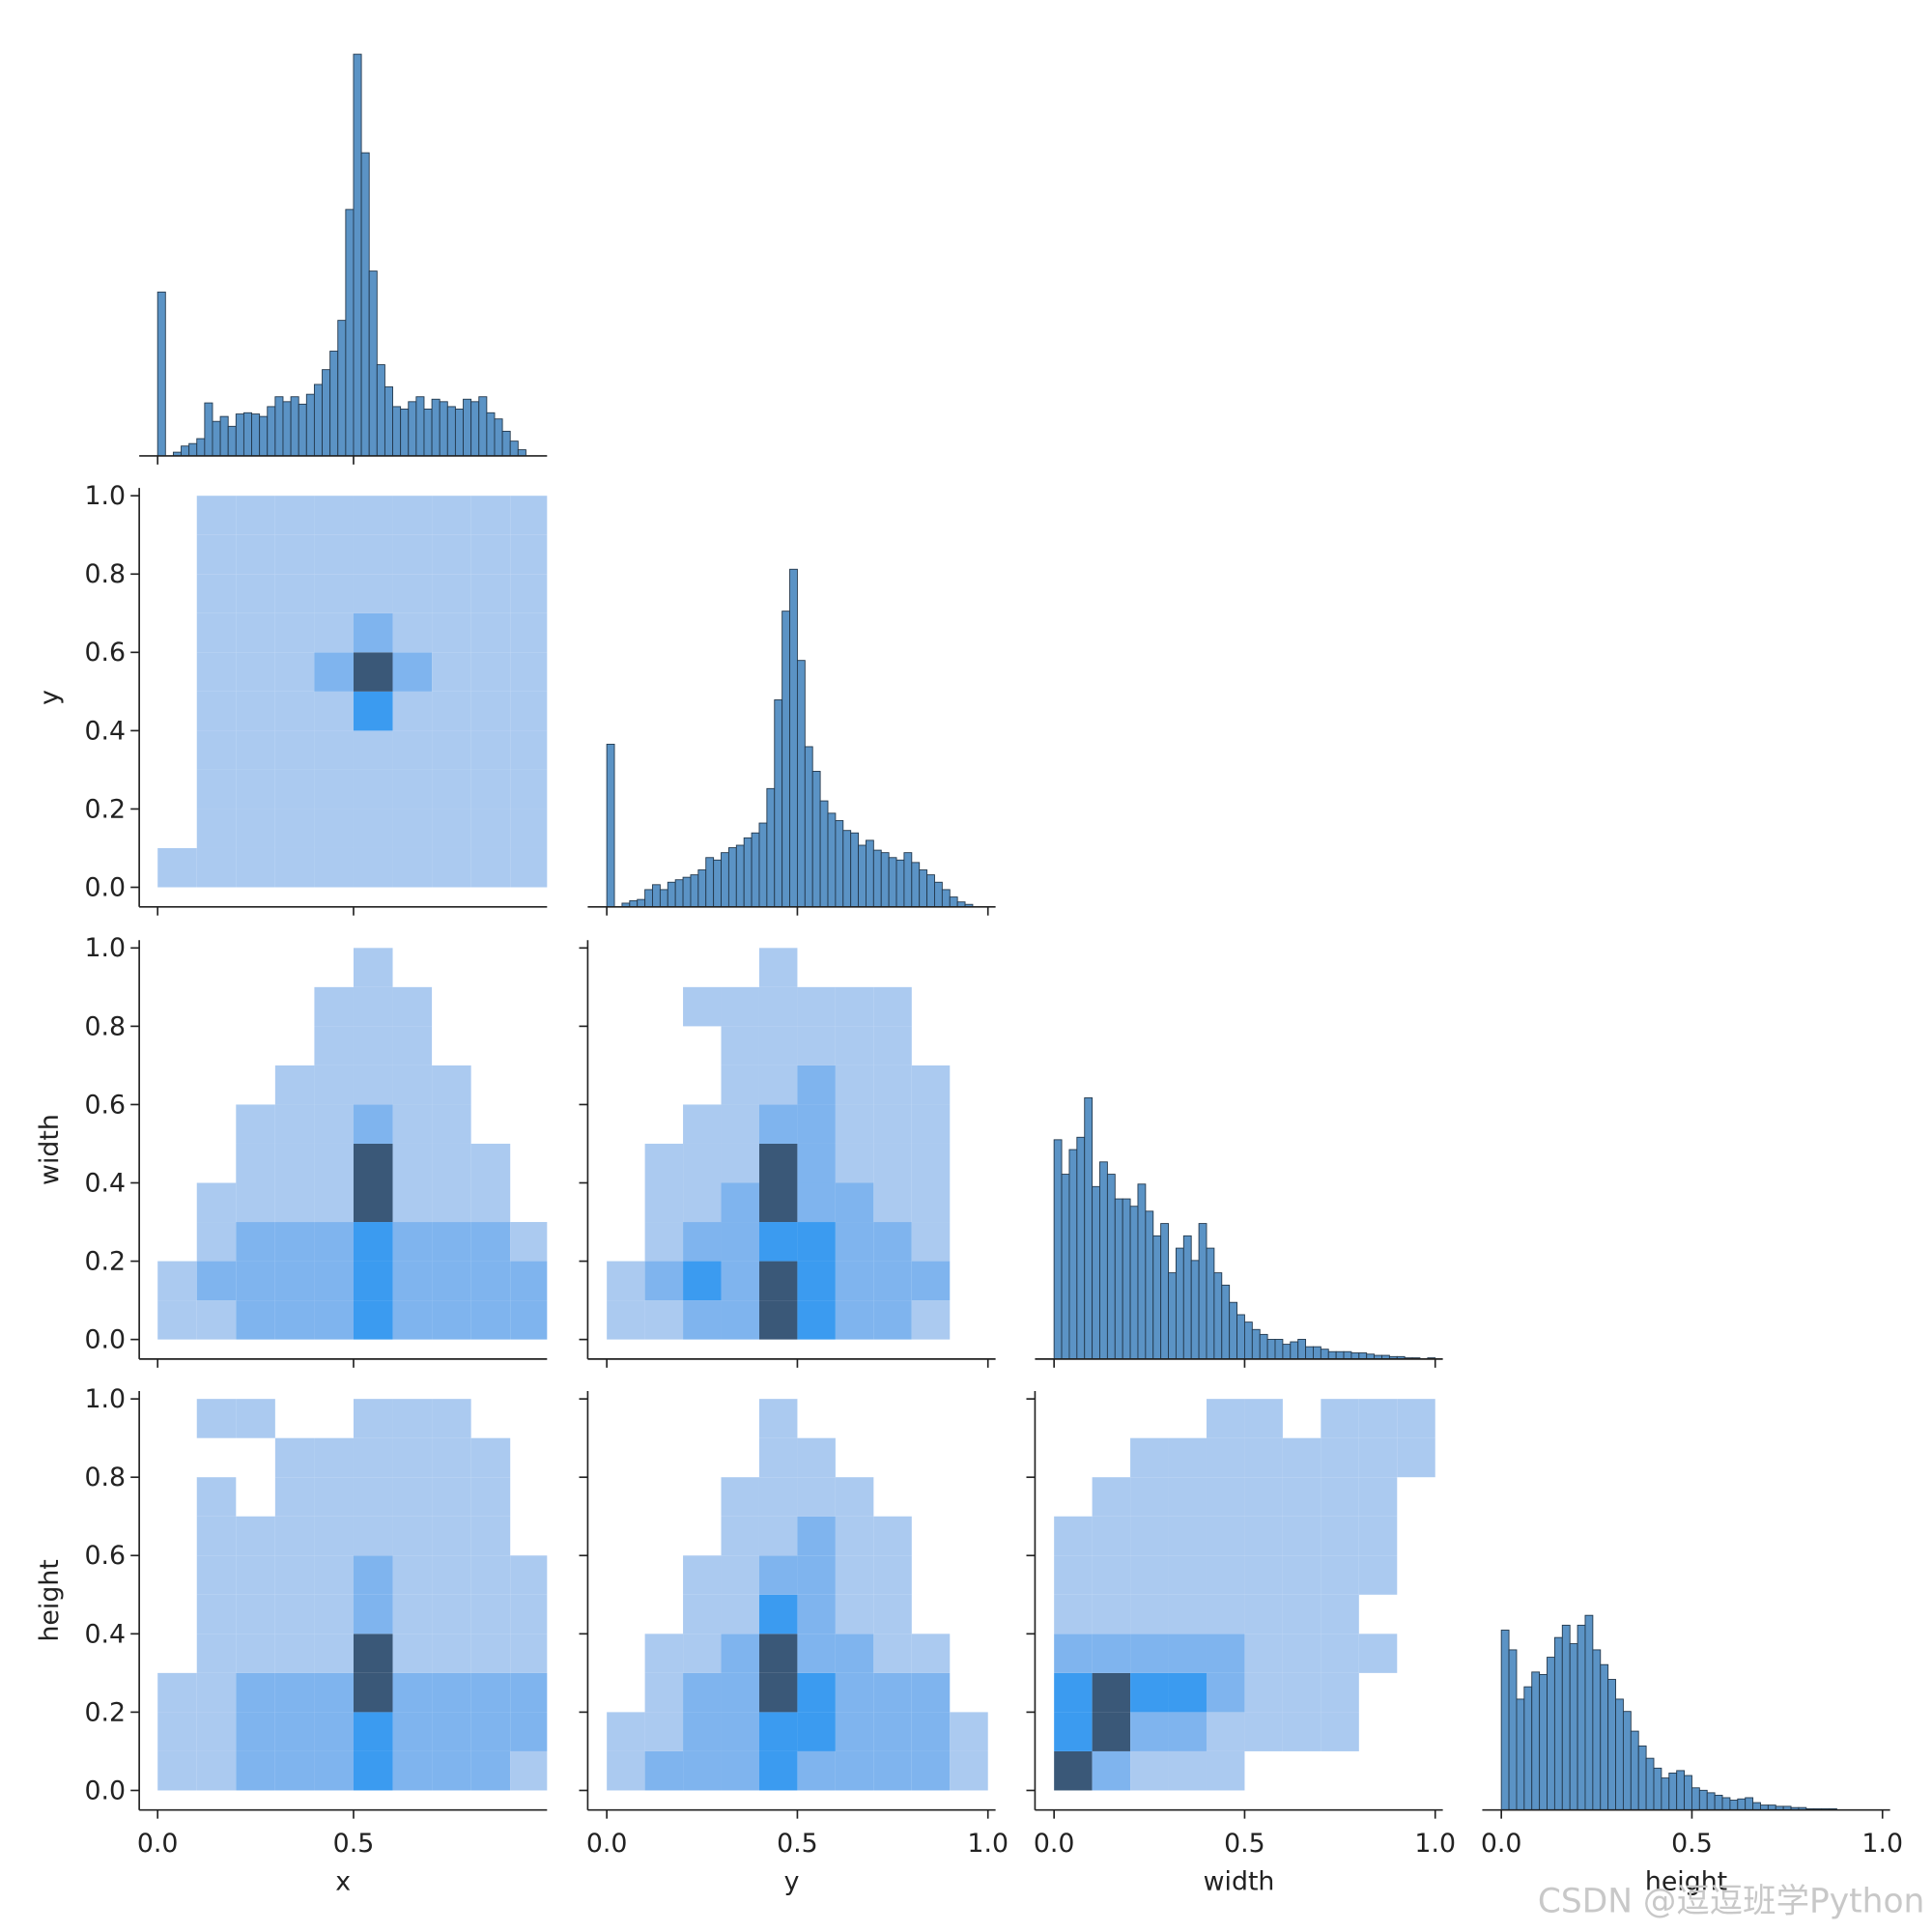 The width and height of the screenshot is (1932, 1932). What do you see at coordinates (1882, 1844) in the screenshot?
I see `x-tick-label: 1.0` at bounding box center [1882, 1844].